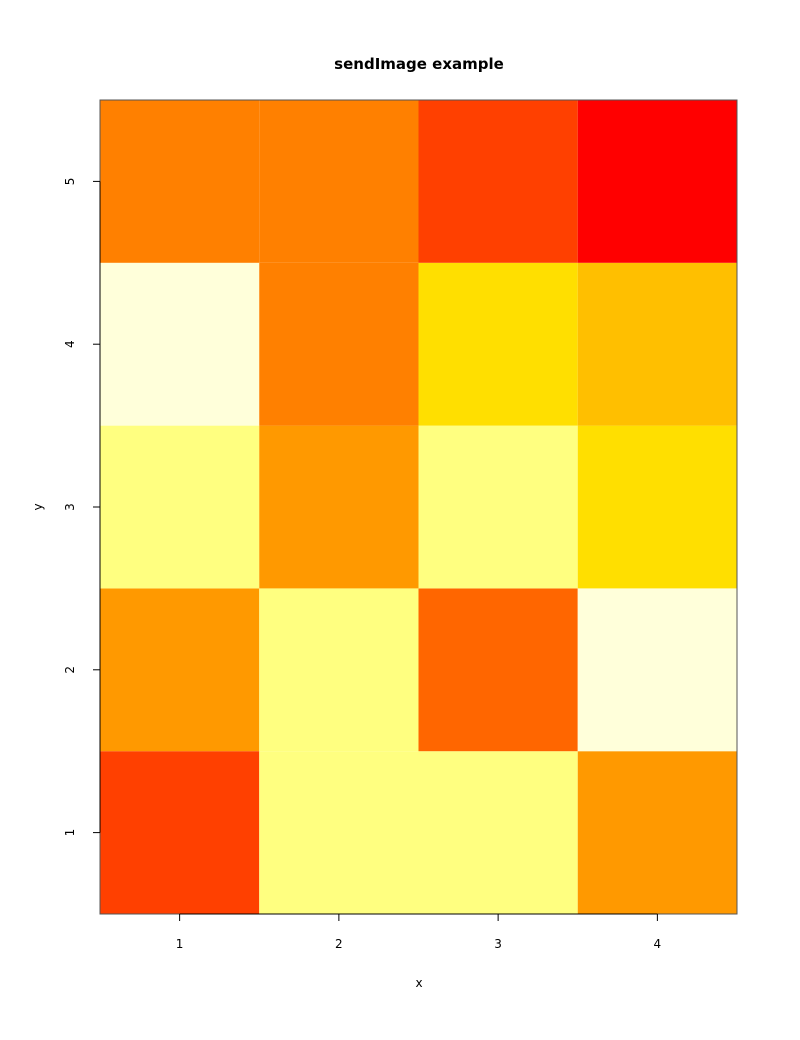 This screenshot has height=1040, width=800. I want to click on heatmap-cell-x3-y1, so click(498, 832).